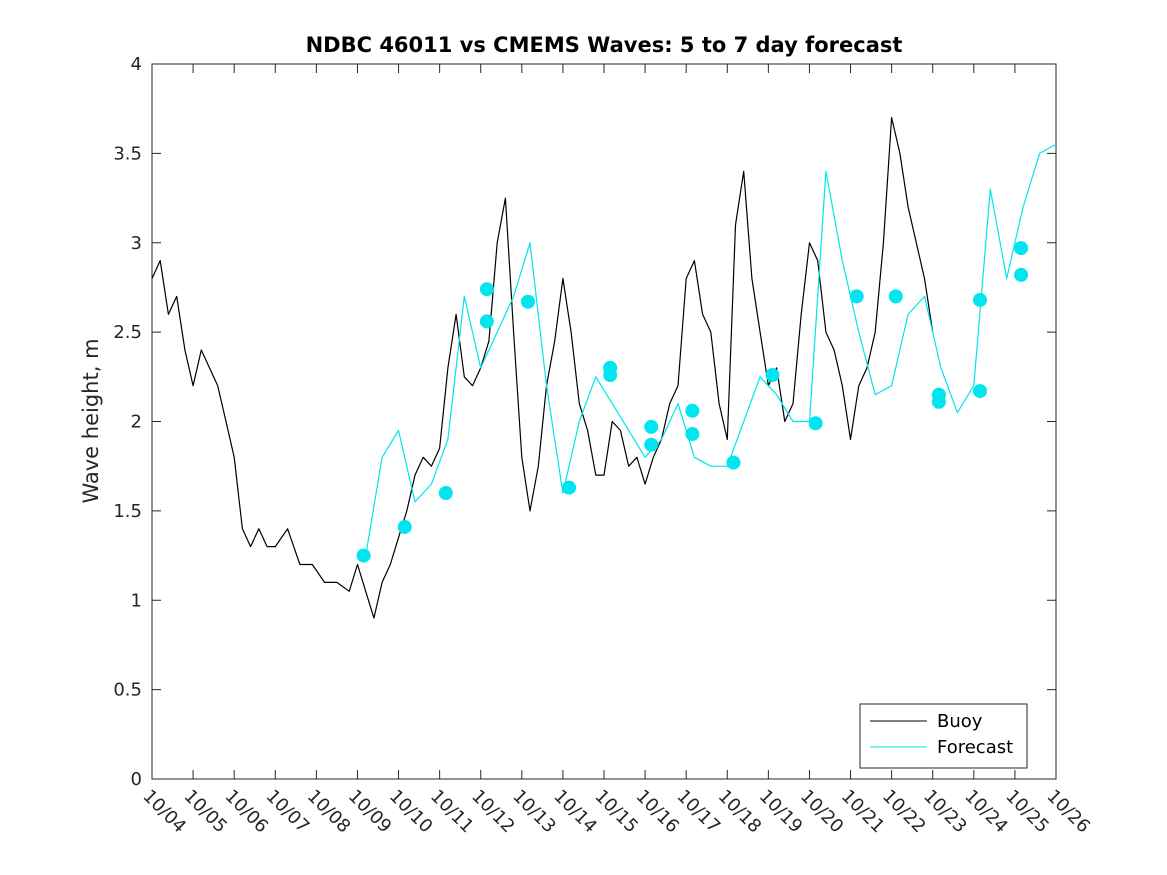 Image resolution: width=1167 pixels, height=875 pixels. I want to click on y-tick-label: 0.5, so click(127, 690).